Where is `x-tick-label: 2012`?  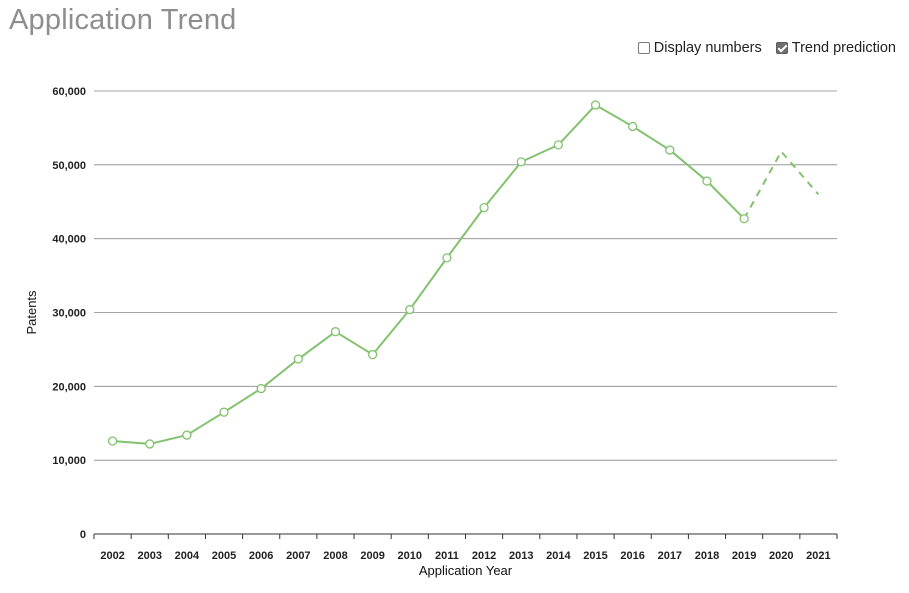
x-tick-label: 2012 is located at coordinates (484, 556).